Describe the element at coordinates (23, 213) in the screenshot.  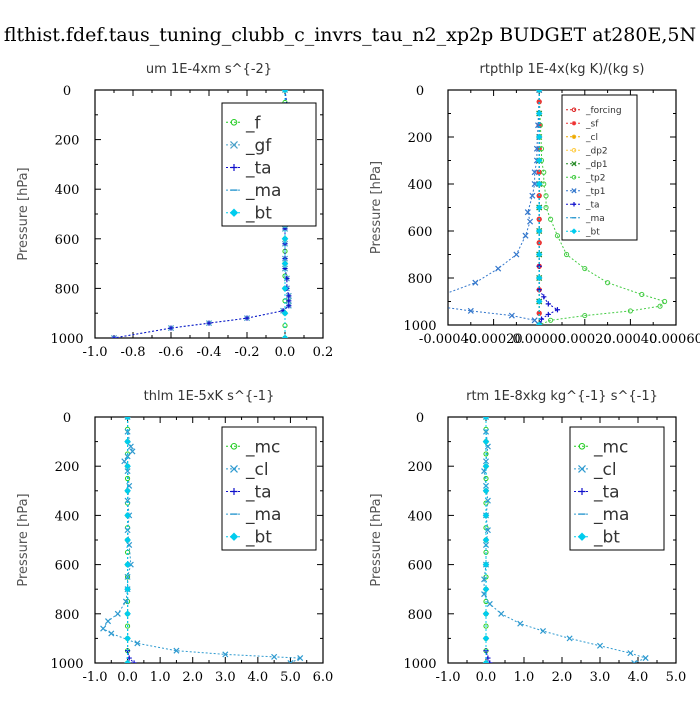
I see `y-axis-label: Pressure [hPa]` at that location.